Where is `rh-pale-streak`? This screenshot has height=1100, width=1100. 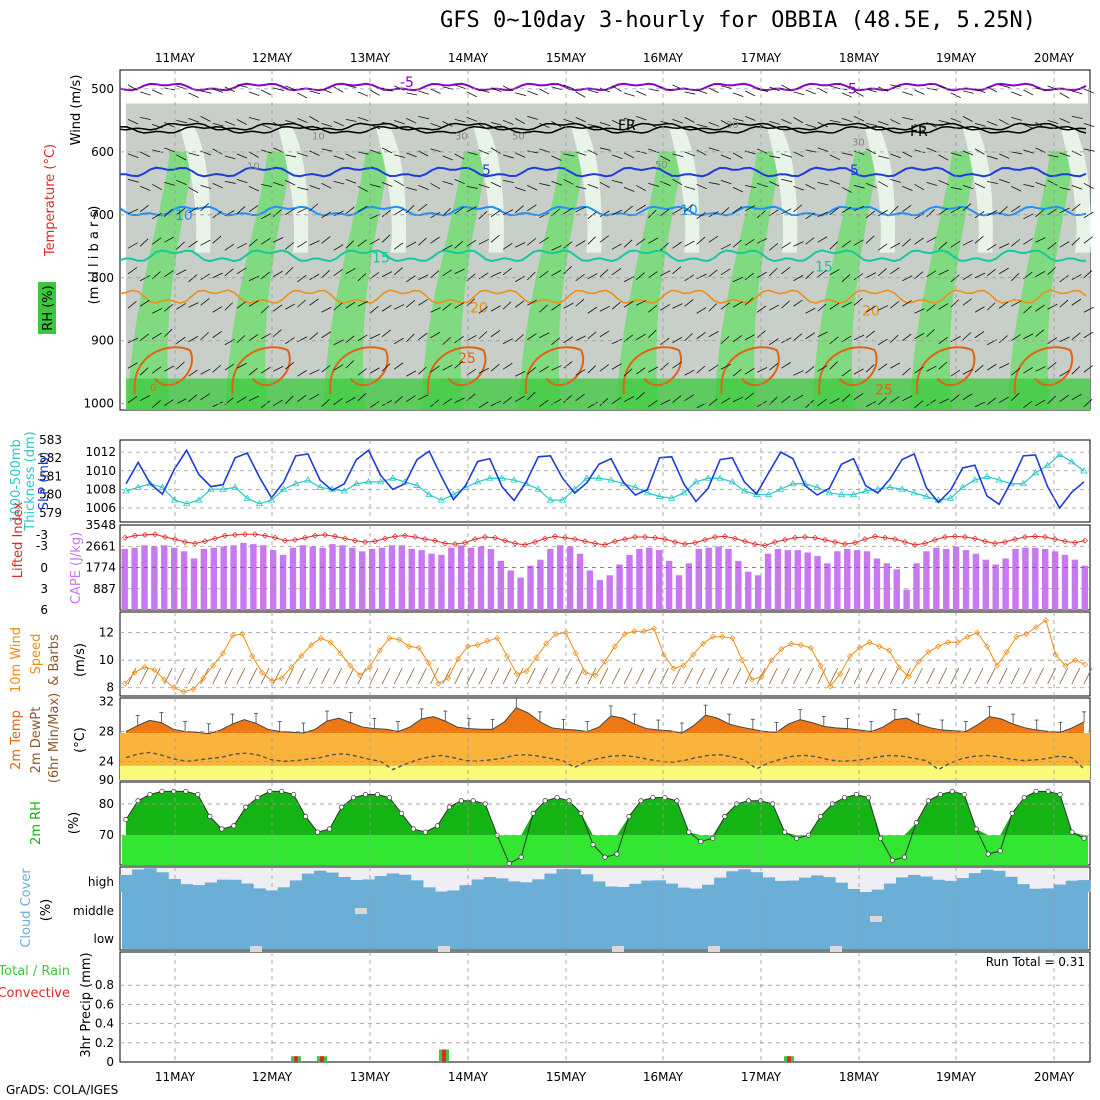
rh-pale-streak is located at coordinates (488, 189).